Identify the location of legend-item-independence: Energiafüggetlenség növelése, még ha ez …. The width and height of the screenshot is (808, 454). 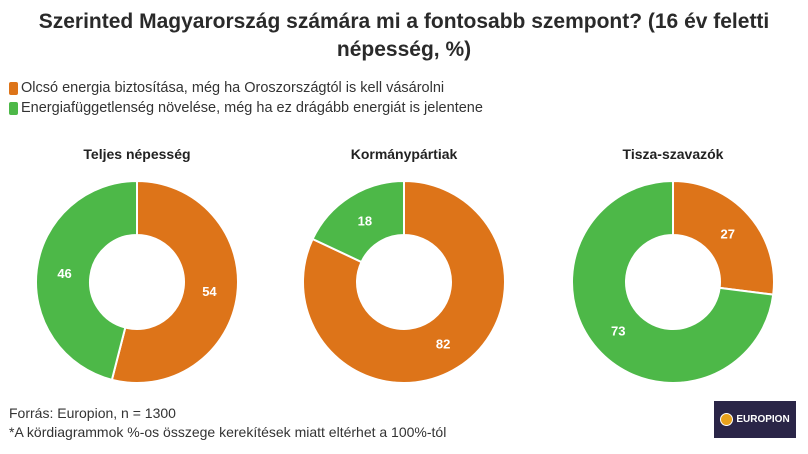
(246, 108).